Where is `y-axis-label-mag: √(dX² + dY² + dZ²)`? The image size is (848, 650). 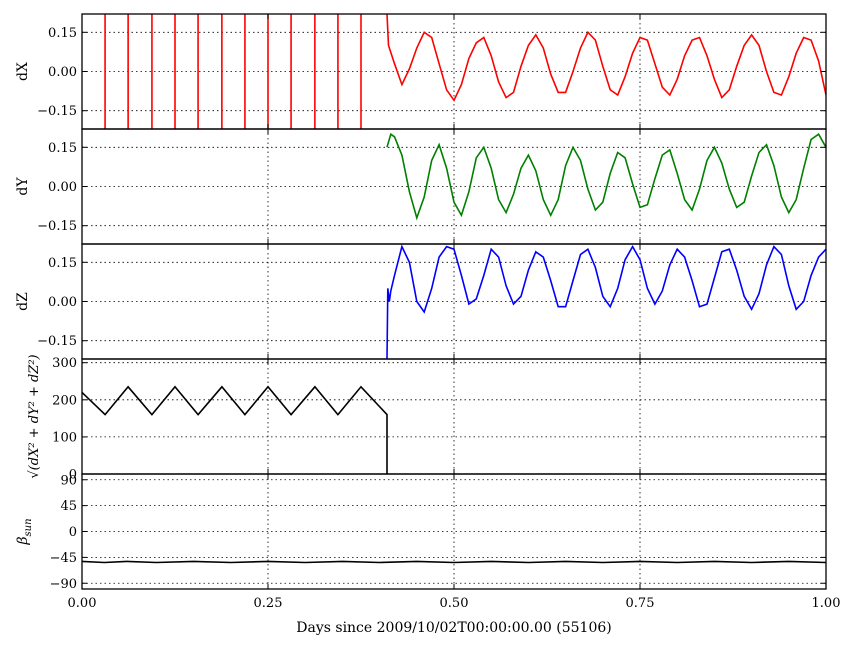 y-axis-label-mag: √(dX² + dY² + dZ²) is located at coordinates (34, 416).